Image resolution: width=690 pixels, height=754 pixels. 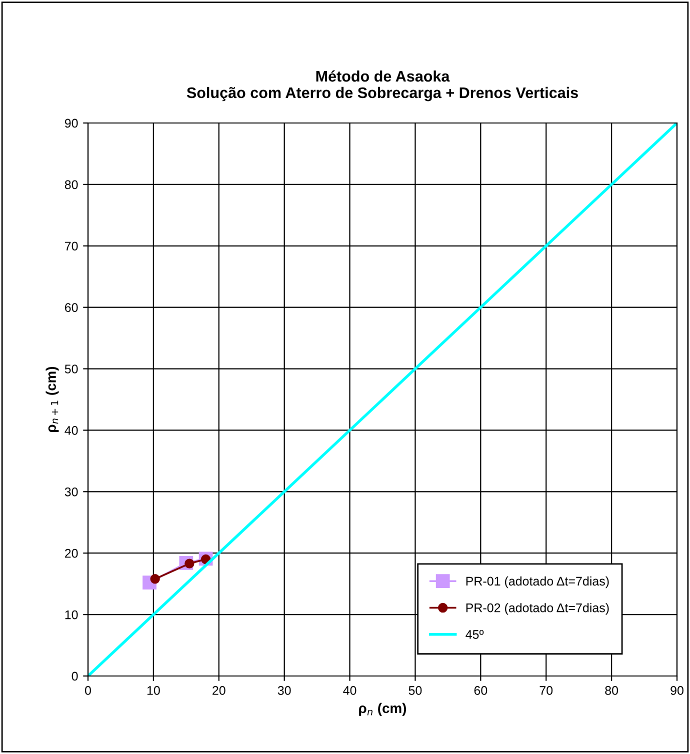 I want to click on y-axis-title: ρ$_{n+1}$ (cm), so click(x=52, y=399).